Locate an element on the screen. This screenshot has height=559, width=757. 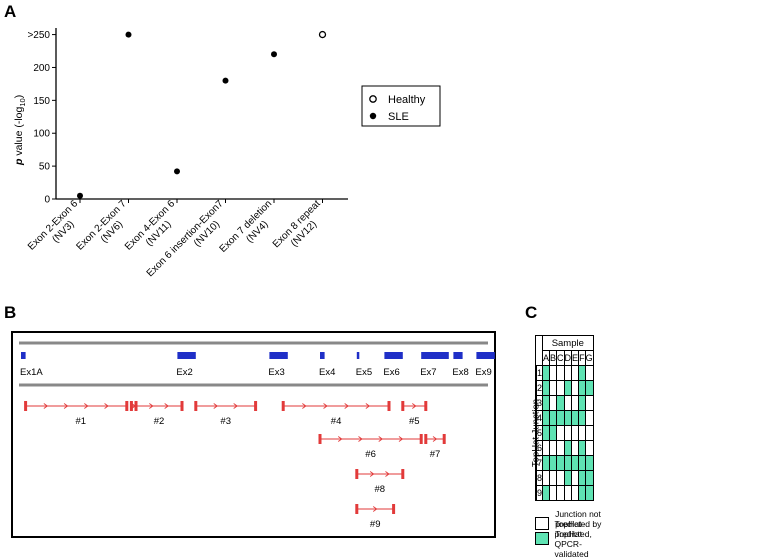
row-axis-label: TopHat Junction is located at coordinates (536, 433).